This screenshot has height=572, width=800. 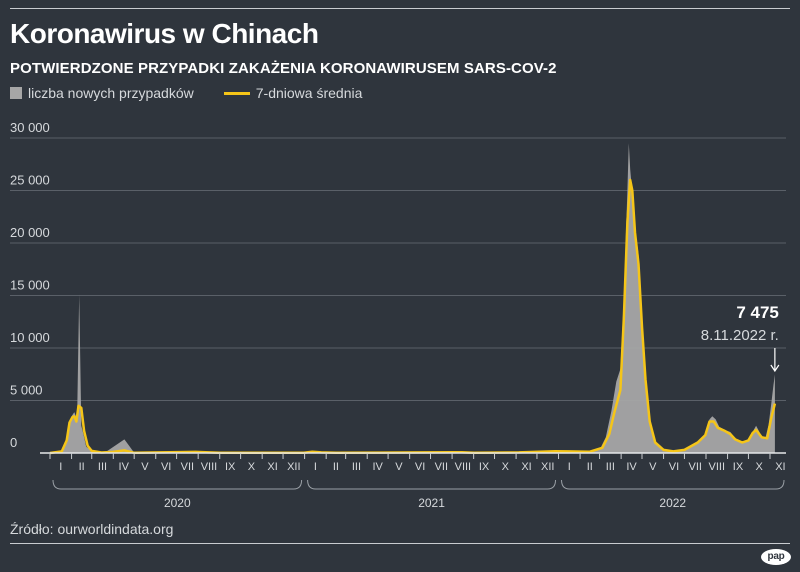 I want to click on bottom-divider, so click(x=400, y=543).